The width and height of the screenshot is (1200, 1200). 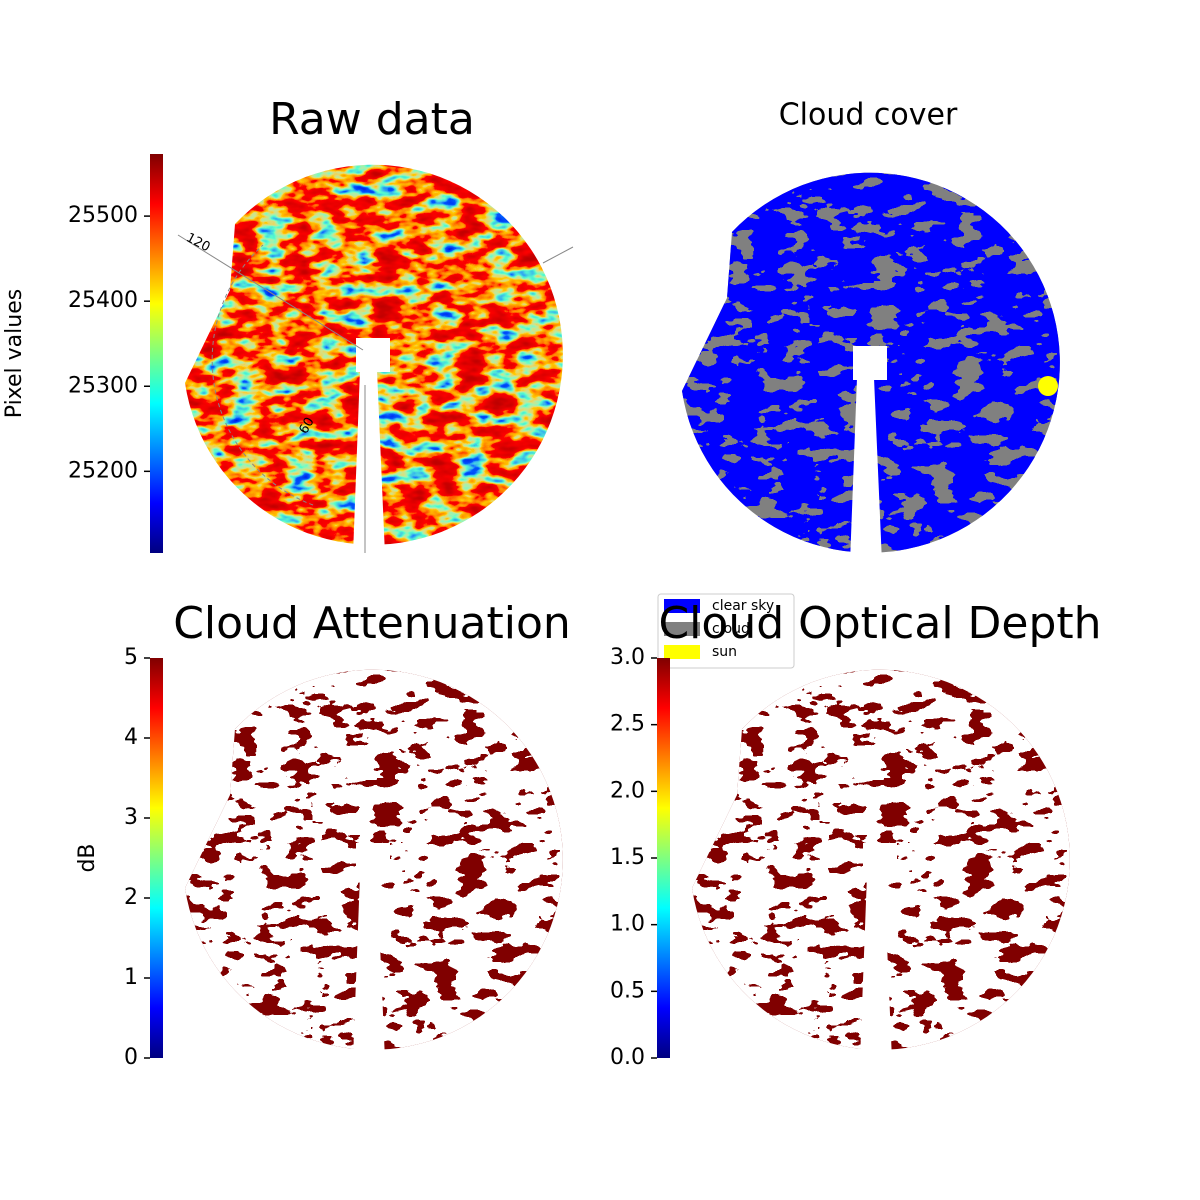 I want to click on colorbar-tick-label: 4, so click(x=131, y=737).